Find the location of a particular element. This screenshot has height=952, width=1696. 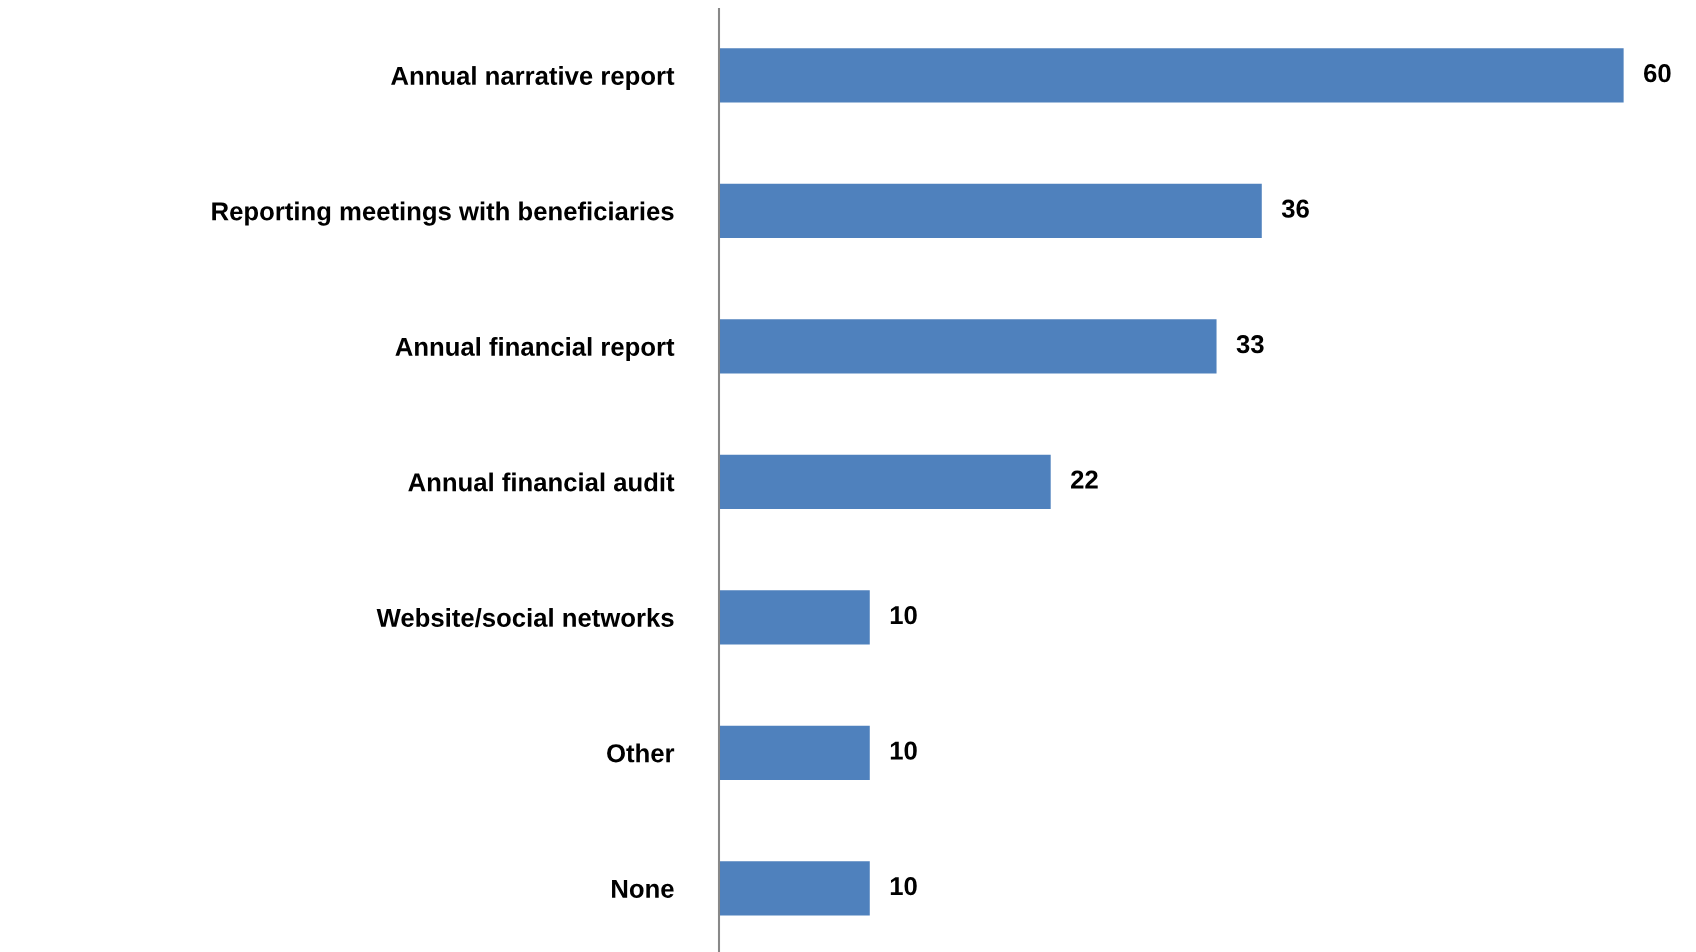

data-label: 22 is located at coordinates (1084, 479).